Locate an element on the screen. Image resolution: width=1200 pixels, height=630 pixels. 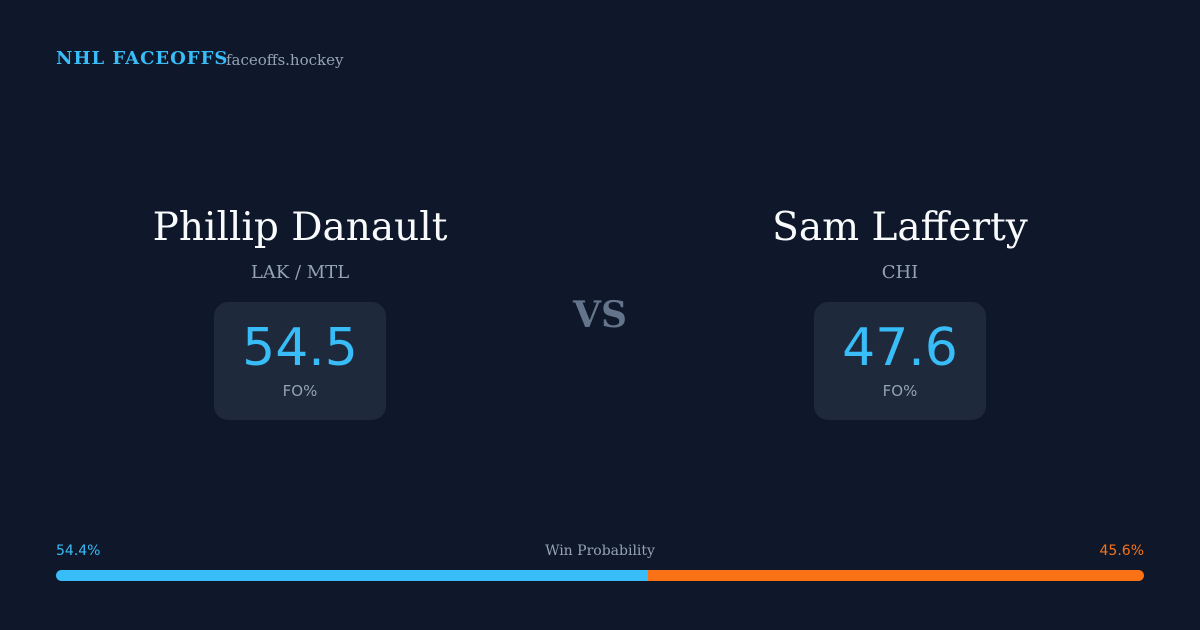
player-team: LAK / MTL is located at coordinates (300, 272).